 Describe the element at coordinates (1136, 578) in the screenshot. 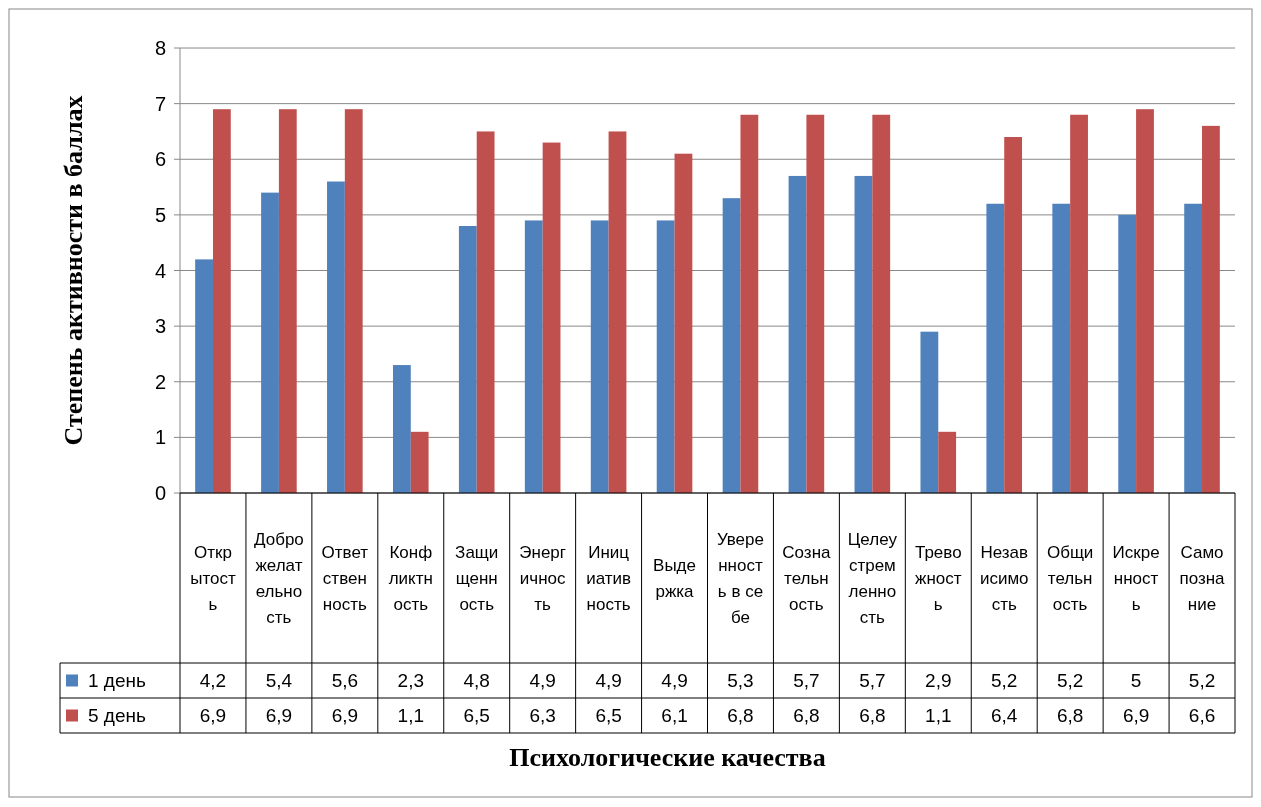

I see `x-tick-label: Искренность` at that location.